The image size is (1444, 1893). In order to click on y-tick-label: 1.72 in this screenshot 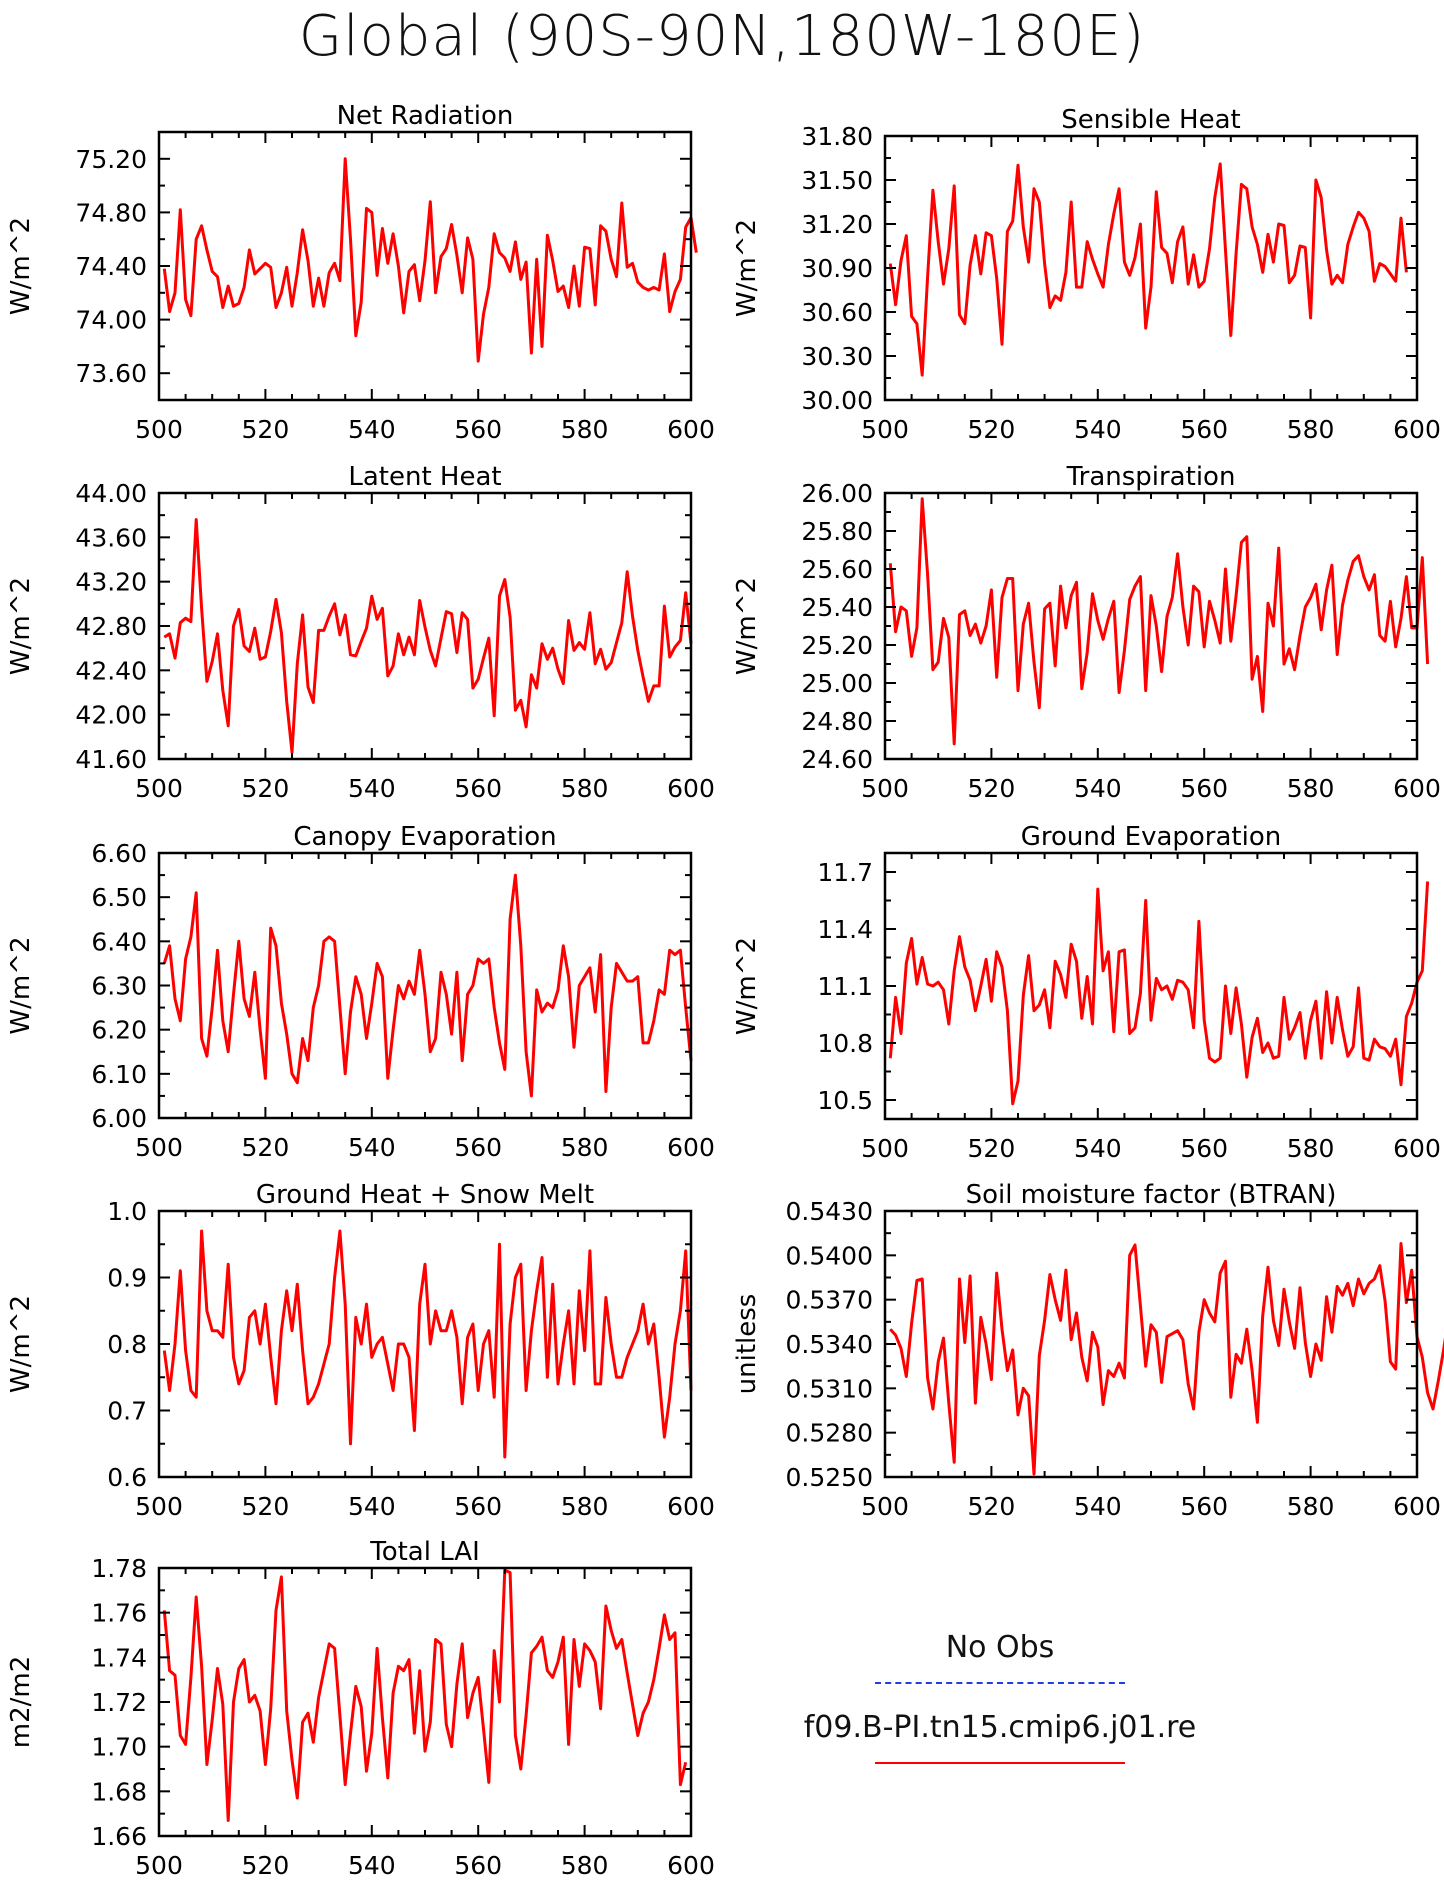, I will do `click(119, 1702)`.